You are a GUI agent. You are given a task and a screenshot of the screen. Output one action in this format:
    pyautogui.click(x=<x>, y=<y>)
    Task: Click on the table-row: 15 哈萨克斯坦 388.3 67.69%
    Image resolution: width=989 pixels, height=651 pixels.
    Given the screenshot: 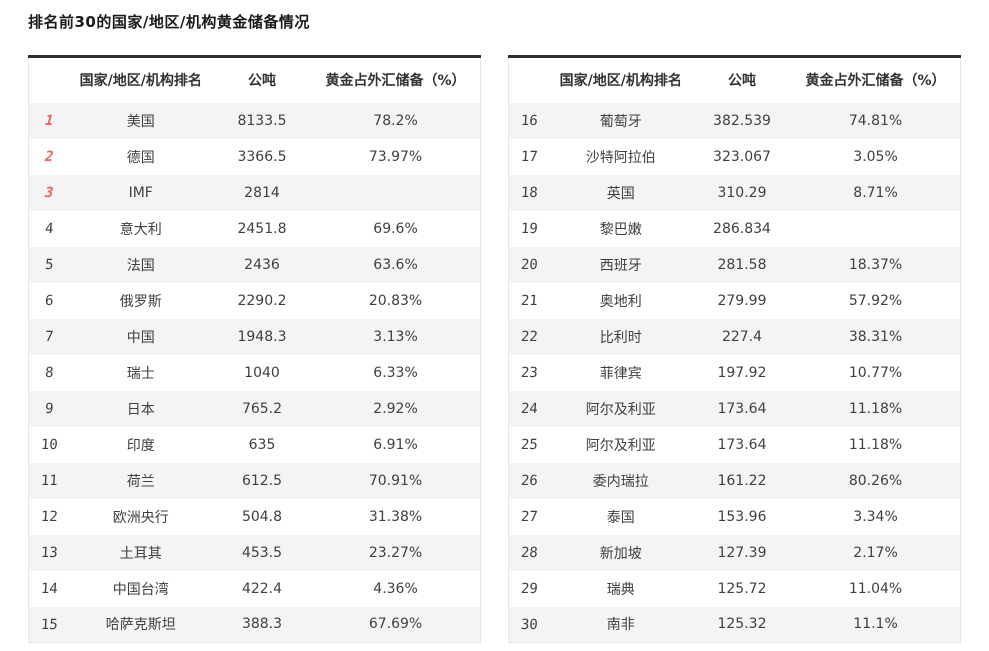 What is the action you would take?
    pyautogui.click(x=254, y=624)
    